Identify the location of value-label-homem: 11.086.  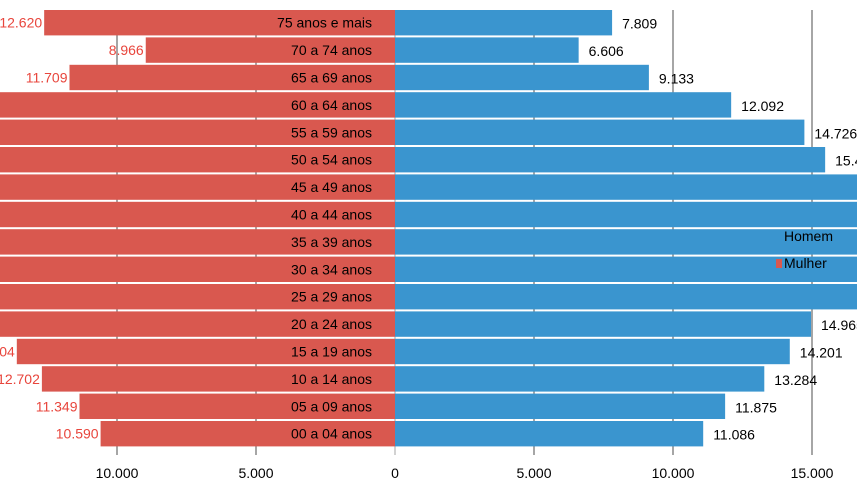
(734, 435).